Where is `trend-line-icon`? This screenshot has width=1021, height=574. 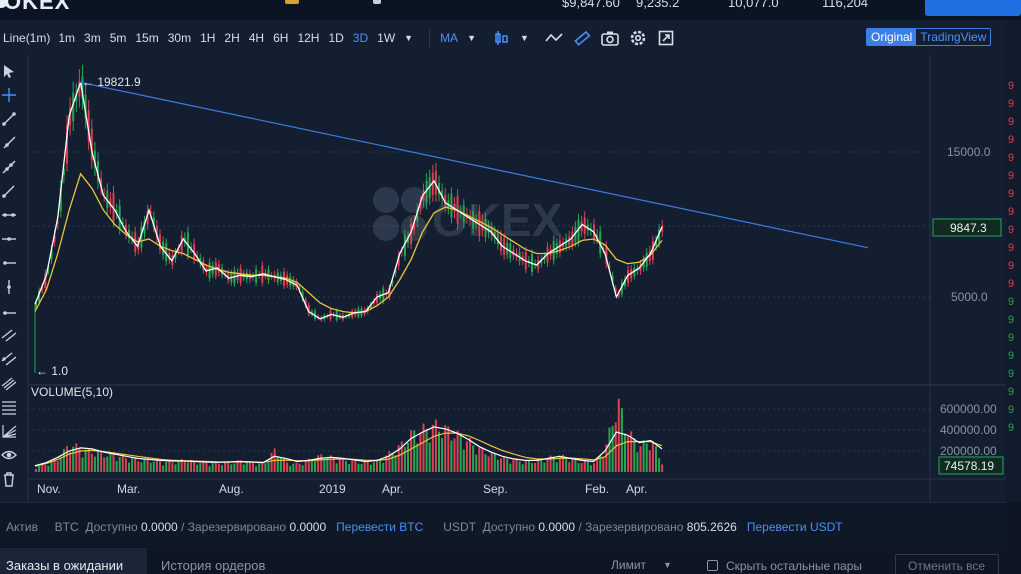 trend-line-icon is located at coordinates (9, 119).